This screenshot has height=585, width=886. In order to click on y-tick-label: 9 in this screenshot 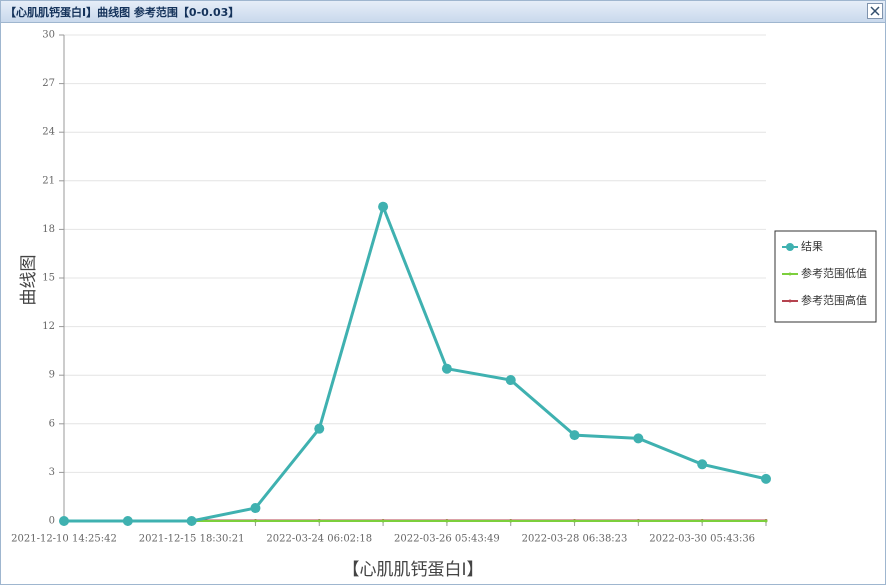, I will do `click(52, 375)`.